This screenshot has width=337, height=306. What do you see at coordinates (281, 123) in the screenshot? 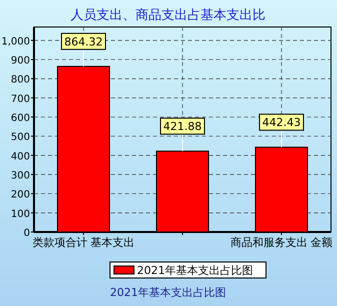
I see `data-label: 442.43` at bounding box center [281, 123].